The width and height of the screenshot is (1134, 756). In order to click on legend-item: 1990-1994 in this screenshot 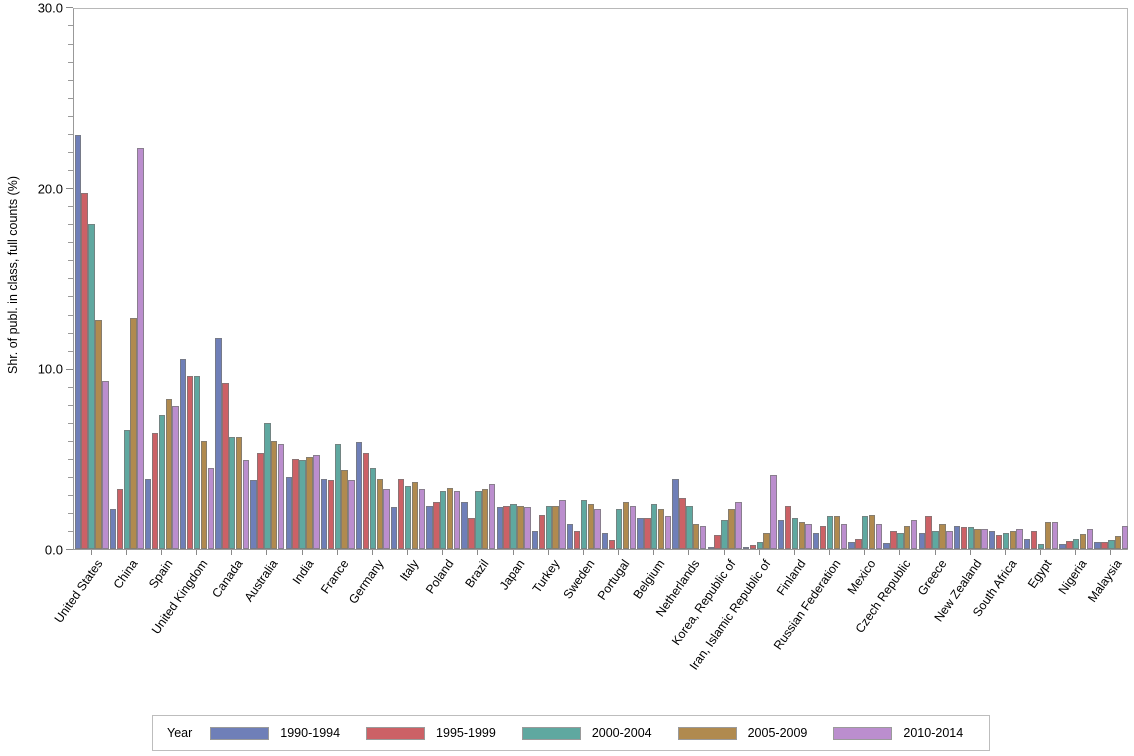, I will do `click(275, 733)`.